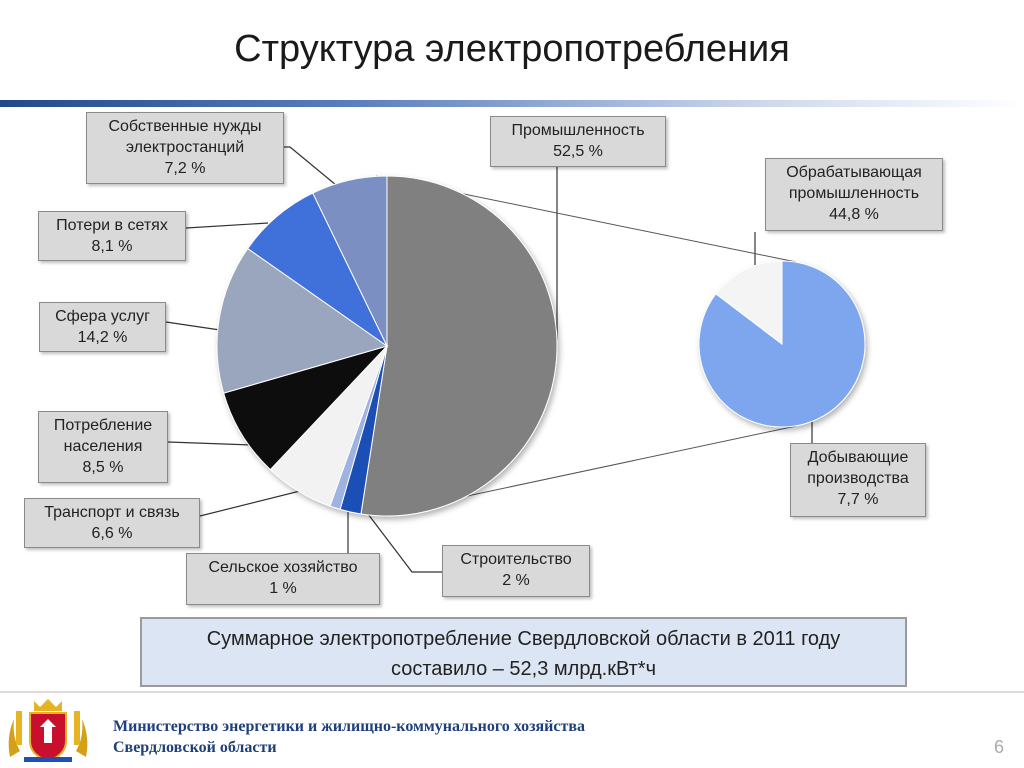  What do you see at coordinates (102, 316) in the screenshot?
I see `callout-services-label: Сфера услуг` at bounding box center [102, 316].